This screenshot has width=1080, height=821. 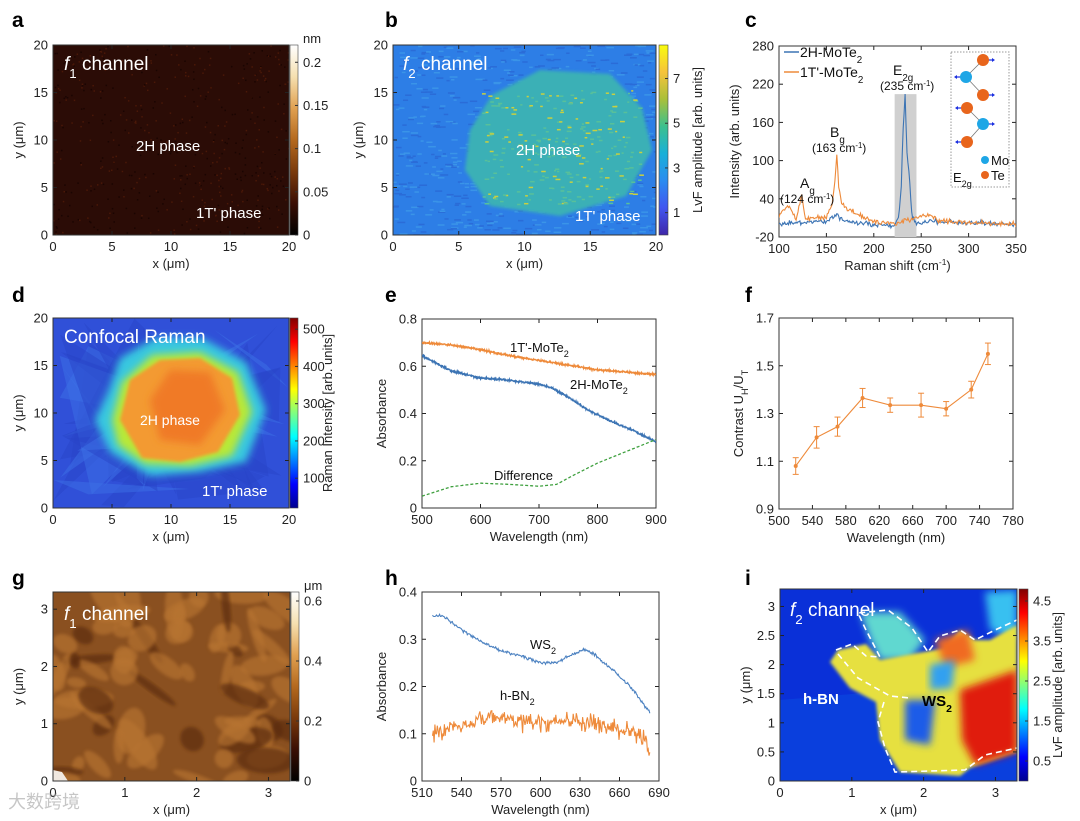 I want to click on x-tick-label: 100, so click(x=779, y=248).